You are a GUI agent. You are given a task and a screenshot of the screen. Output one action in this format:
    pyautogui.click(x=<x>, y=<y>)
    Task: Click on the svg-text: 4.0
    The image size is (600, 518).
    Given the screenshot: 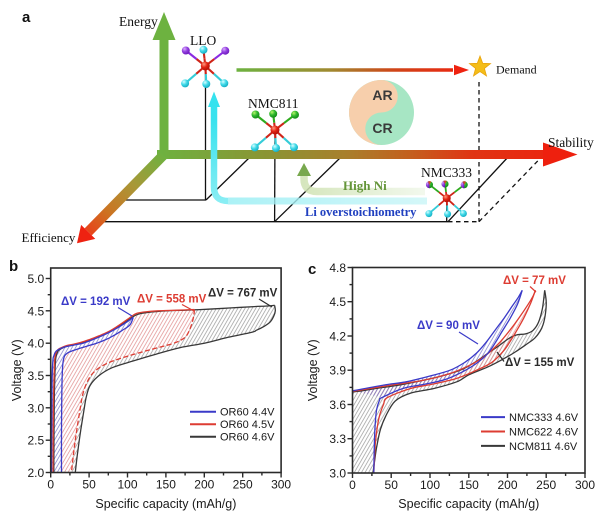 What is the action you would take?
    pyautogui.click(x=36, y=344)
    